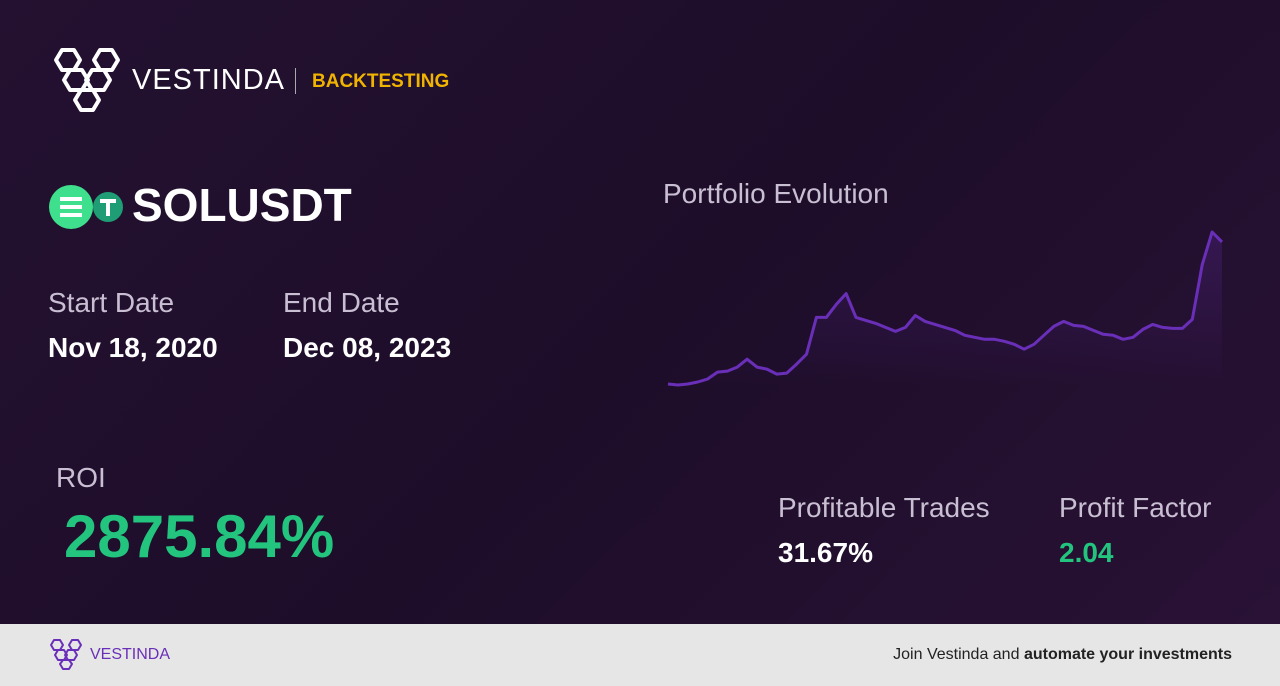 The height and width of the screenshot is (686, 1280). Describe the element at coordinates (367, 347) in the screenshot. I see `end-date: Dec 08, 2023` at that location.